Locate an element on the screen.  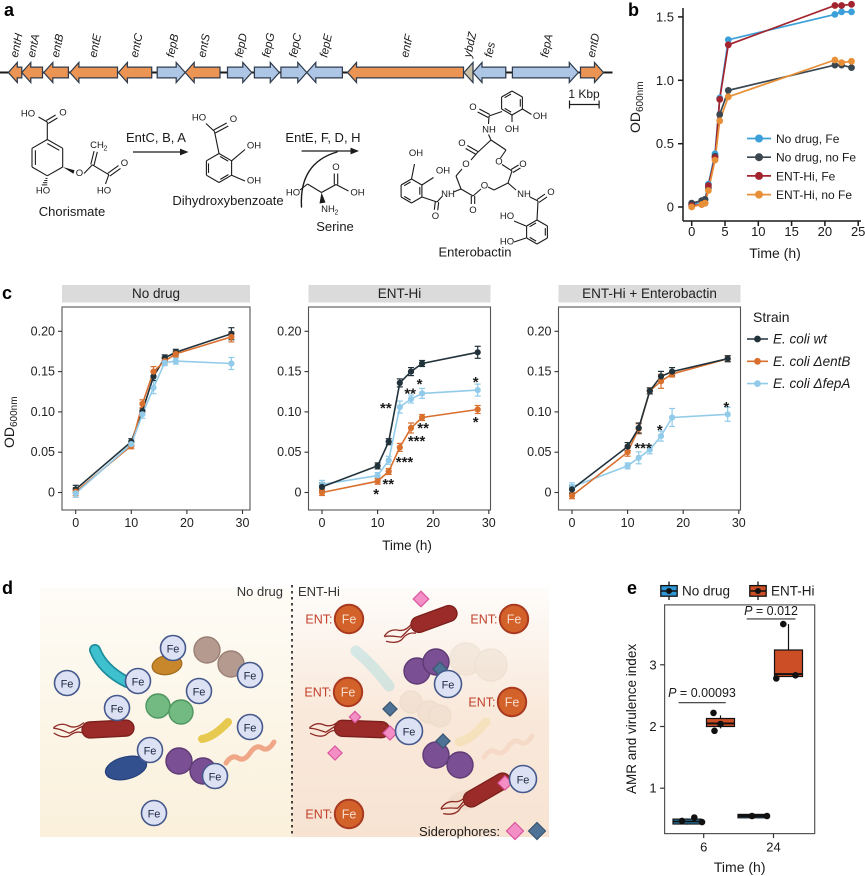
svg-text: ENT-Hi, no Fe is located at coordinates (814, 195).